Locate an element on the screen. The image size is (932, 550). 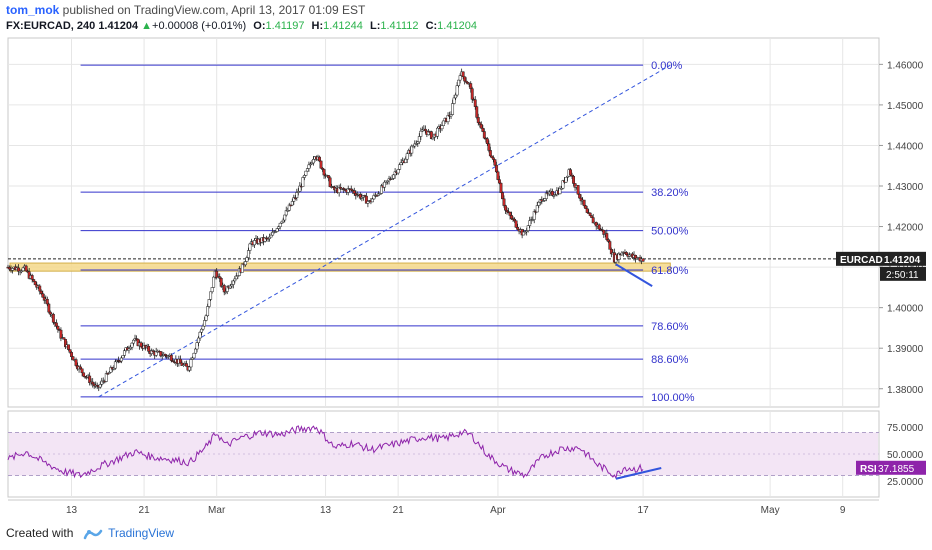
tradingview-link: TradingView is located at coordinates (141, 533).